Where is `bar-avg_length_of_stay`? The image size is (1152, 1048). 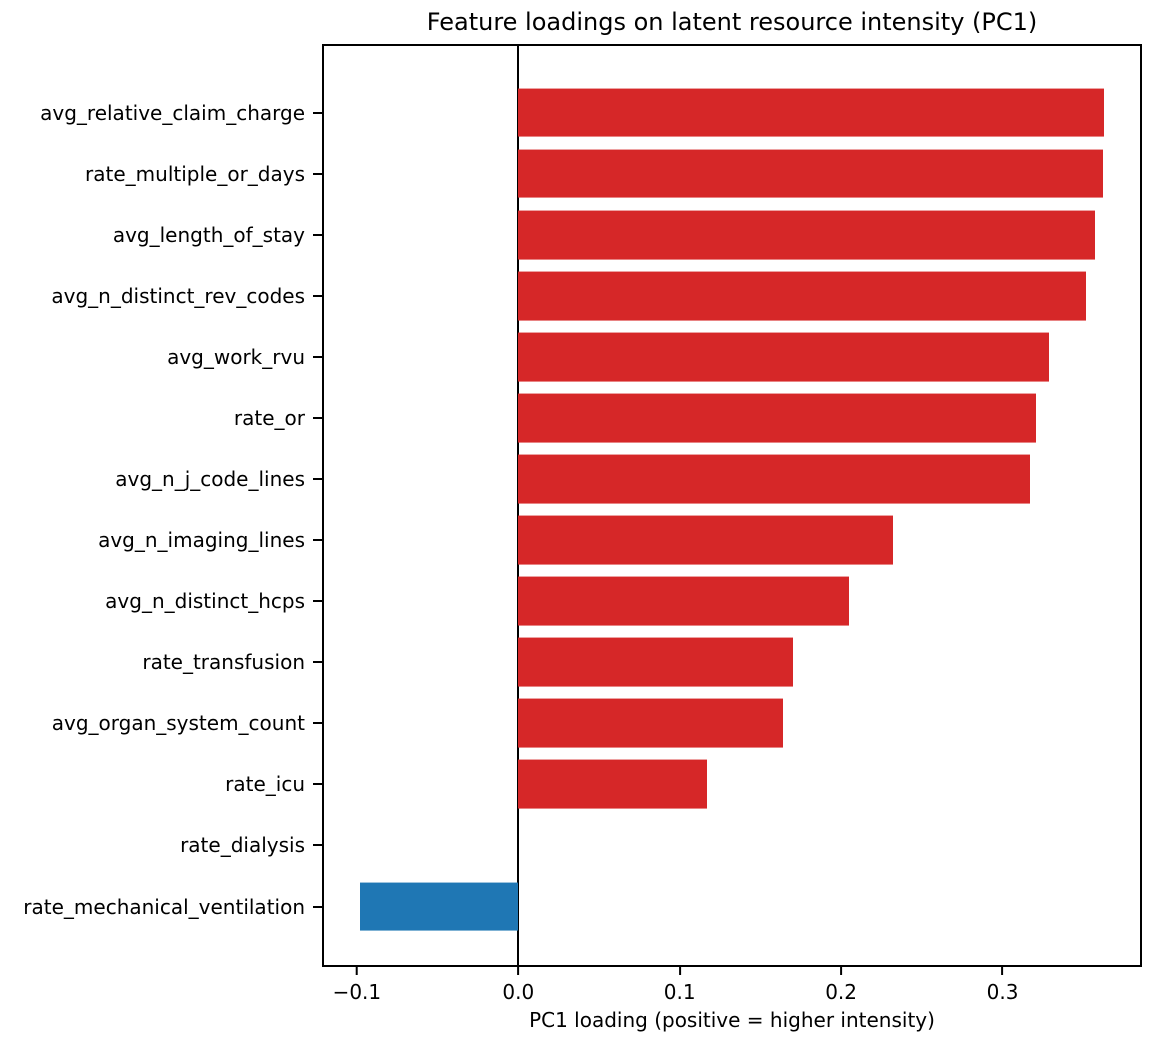 bar-avg_length_of_stay is located at coordinates (806, 235).